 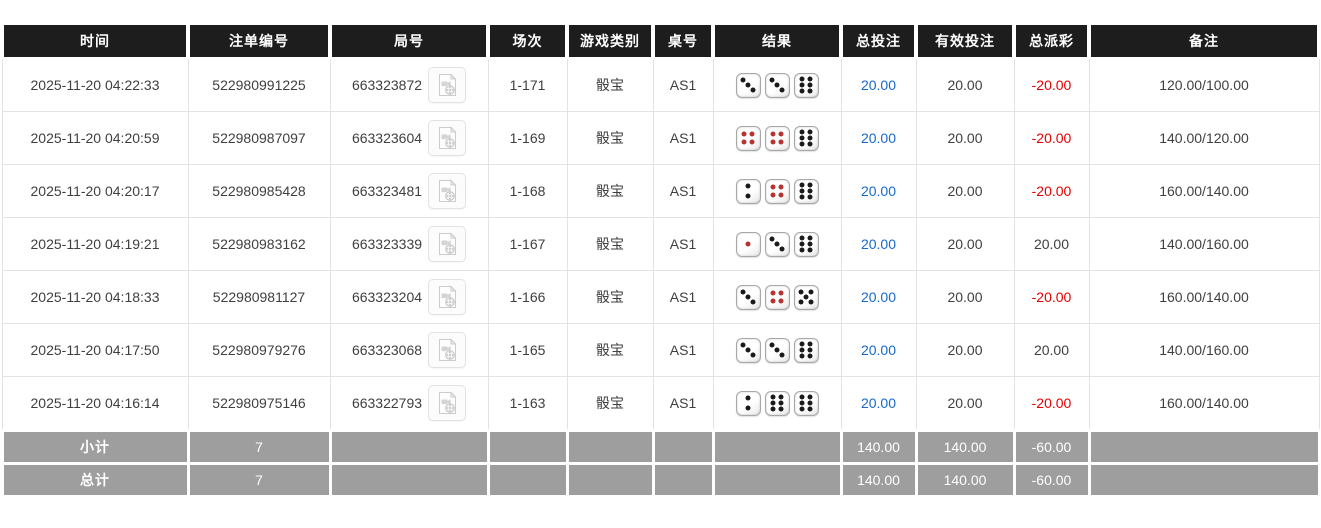 I want to click on footer-valid-bet: 140.00, so click(x=965, y=447).